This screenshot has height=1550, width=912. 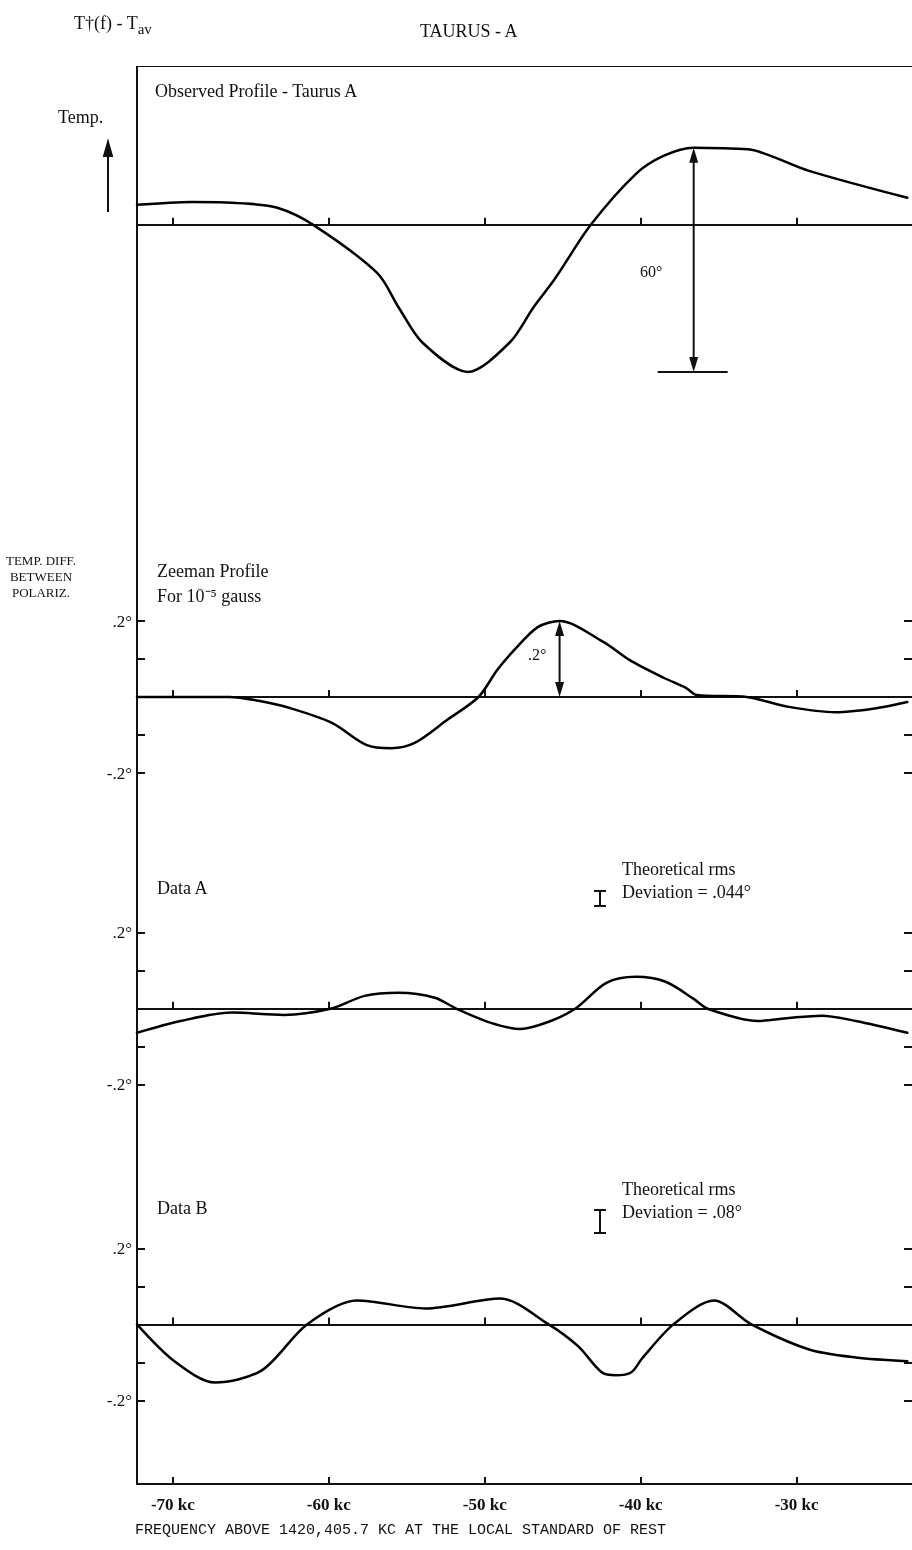 I want to click on annotation: Theoretical rms Deviation = .044°, so click(x=686, y=880).